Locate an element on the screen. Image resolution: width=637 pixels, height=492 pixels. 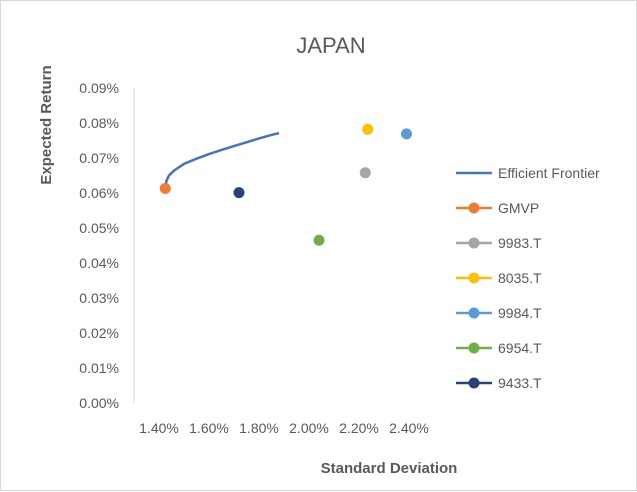
point-gmvp is located at coordinates (165, 188).